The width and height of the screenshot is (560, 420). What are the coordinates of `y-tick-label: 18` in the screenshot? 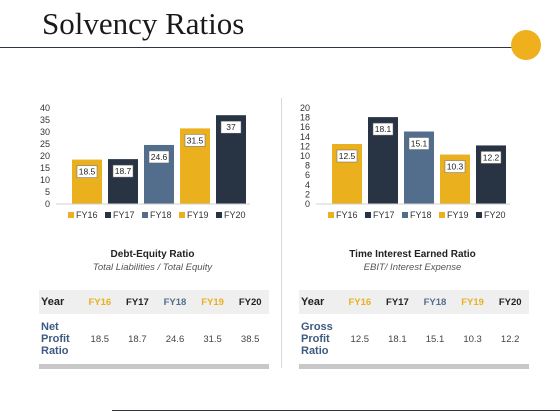 It's located at (305, 118).